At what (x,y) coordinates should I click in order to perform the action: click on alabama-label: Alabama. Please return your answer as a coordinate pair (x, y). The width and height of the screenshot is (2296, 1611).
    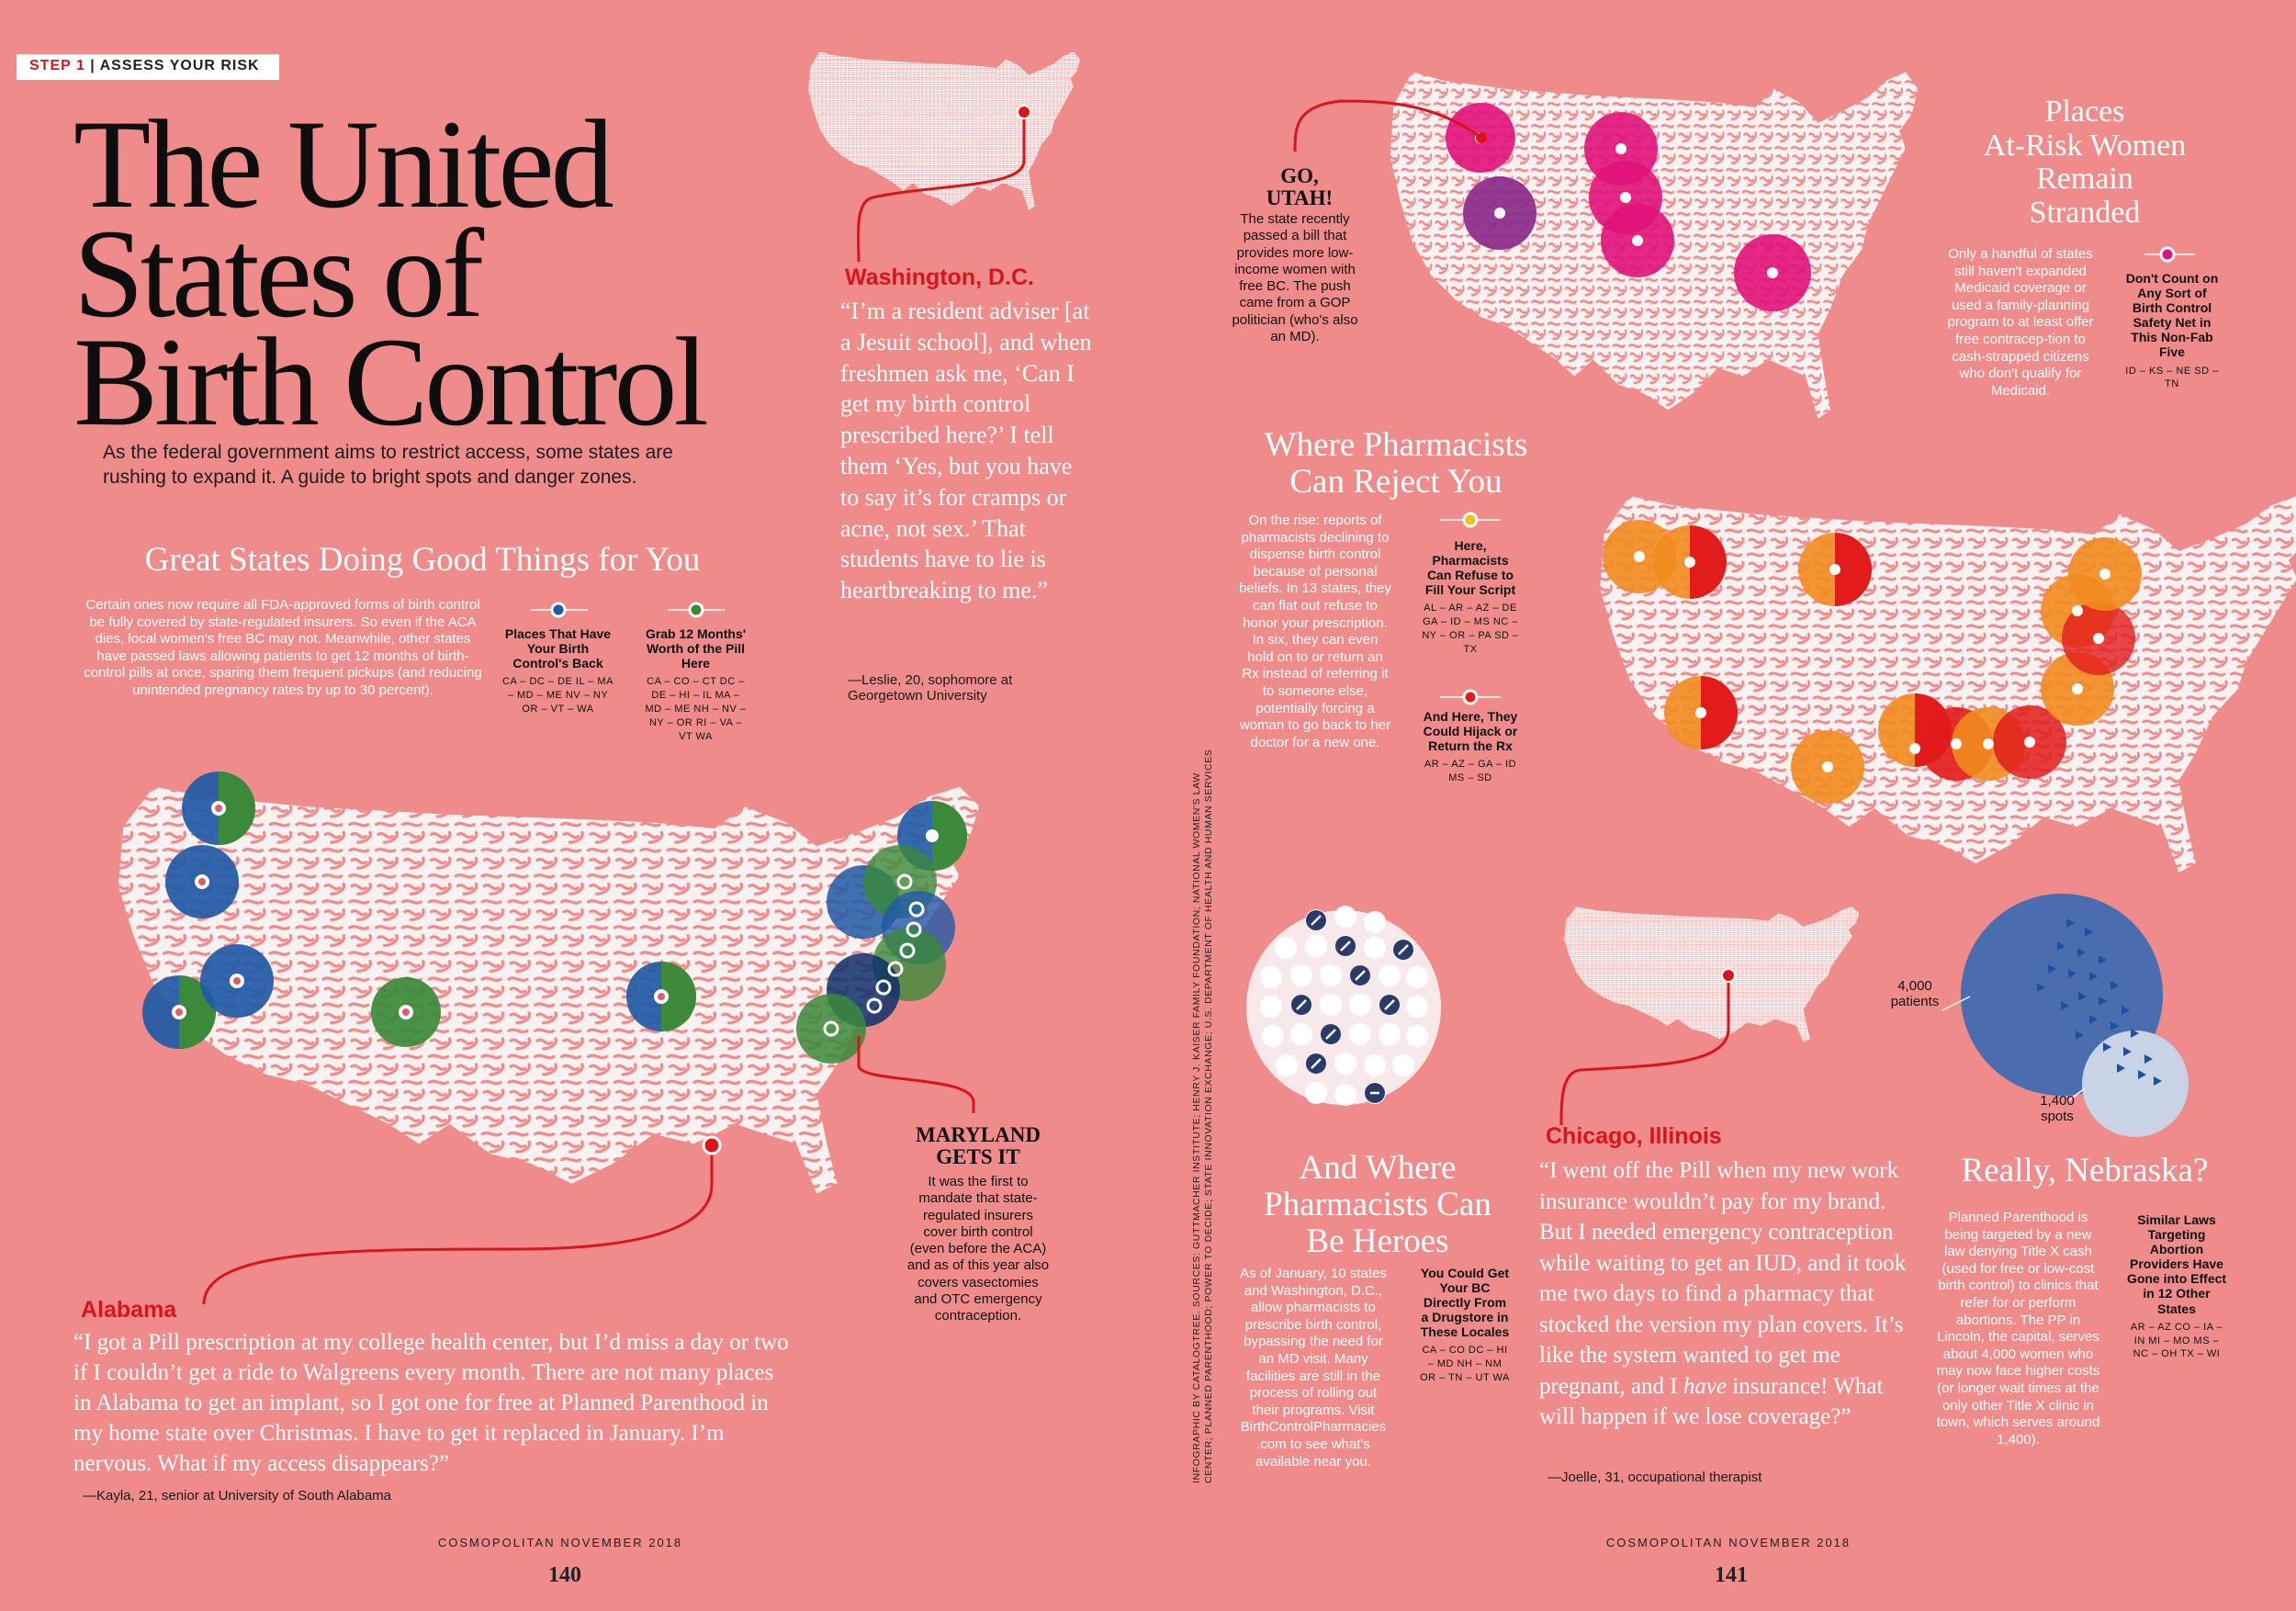
    Looking at the image, I should click on (129, 1310).